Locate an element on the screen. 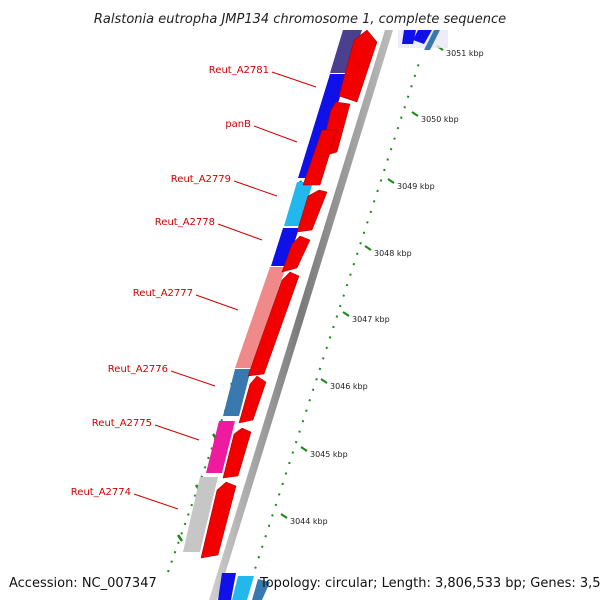  gene-block-reut-a2778 is located at coordinates (285, 247).